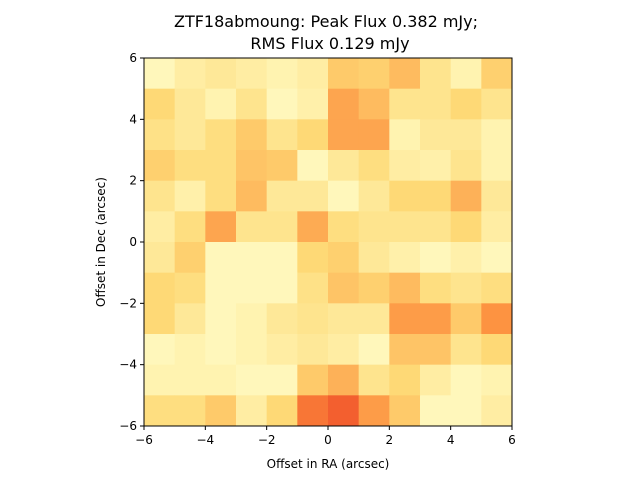 This screenshot has width=640, height=480. I want to click on heatmap-cell-r5-c5, so click(313, 227).